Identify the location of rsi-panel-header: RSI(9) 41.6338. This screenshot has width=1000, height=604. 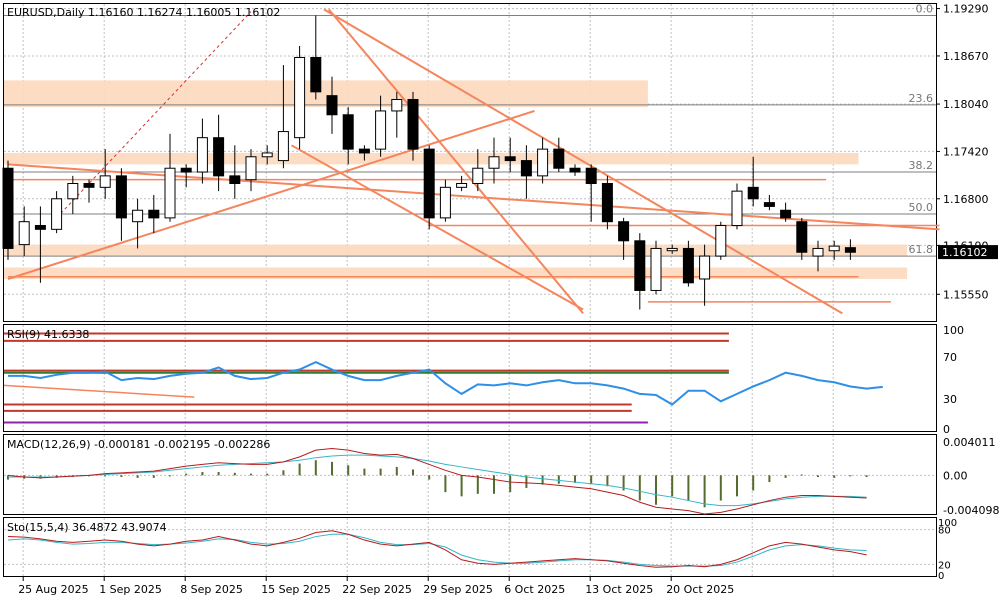
(48, 334).